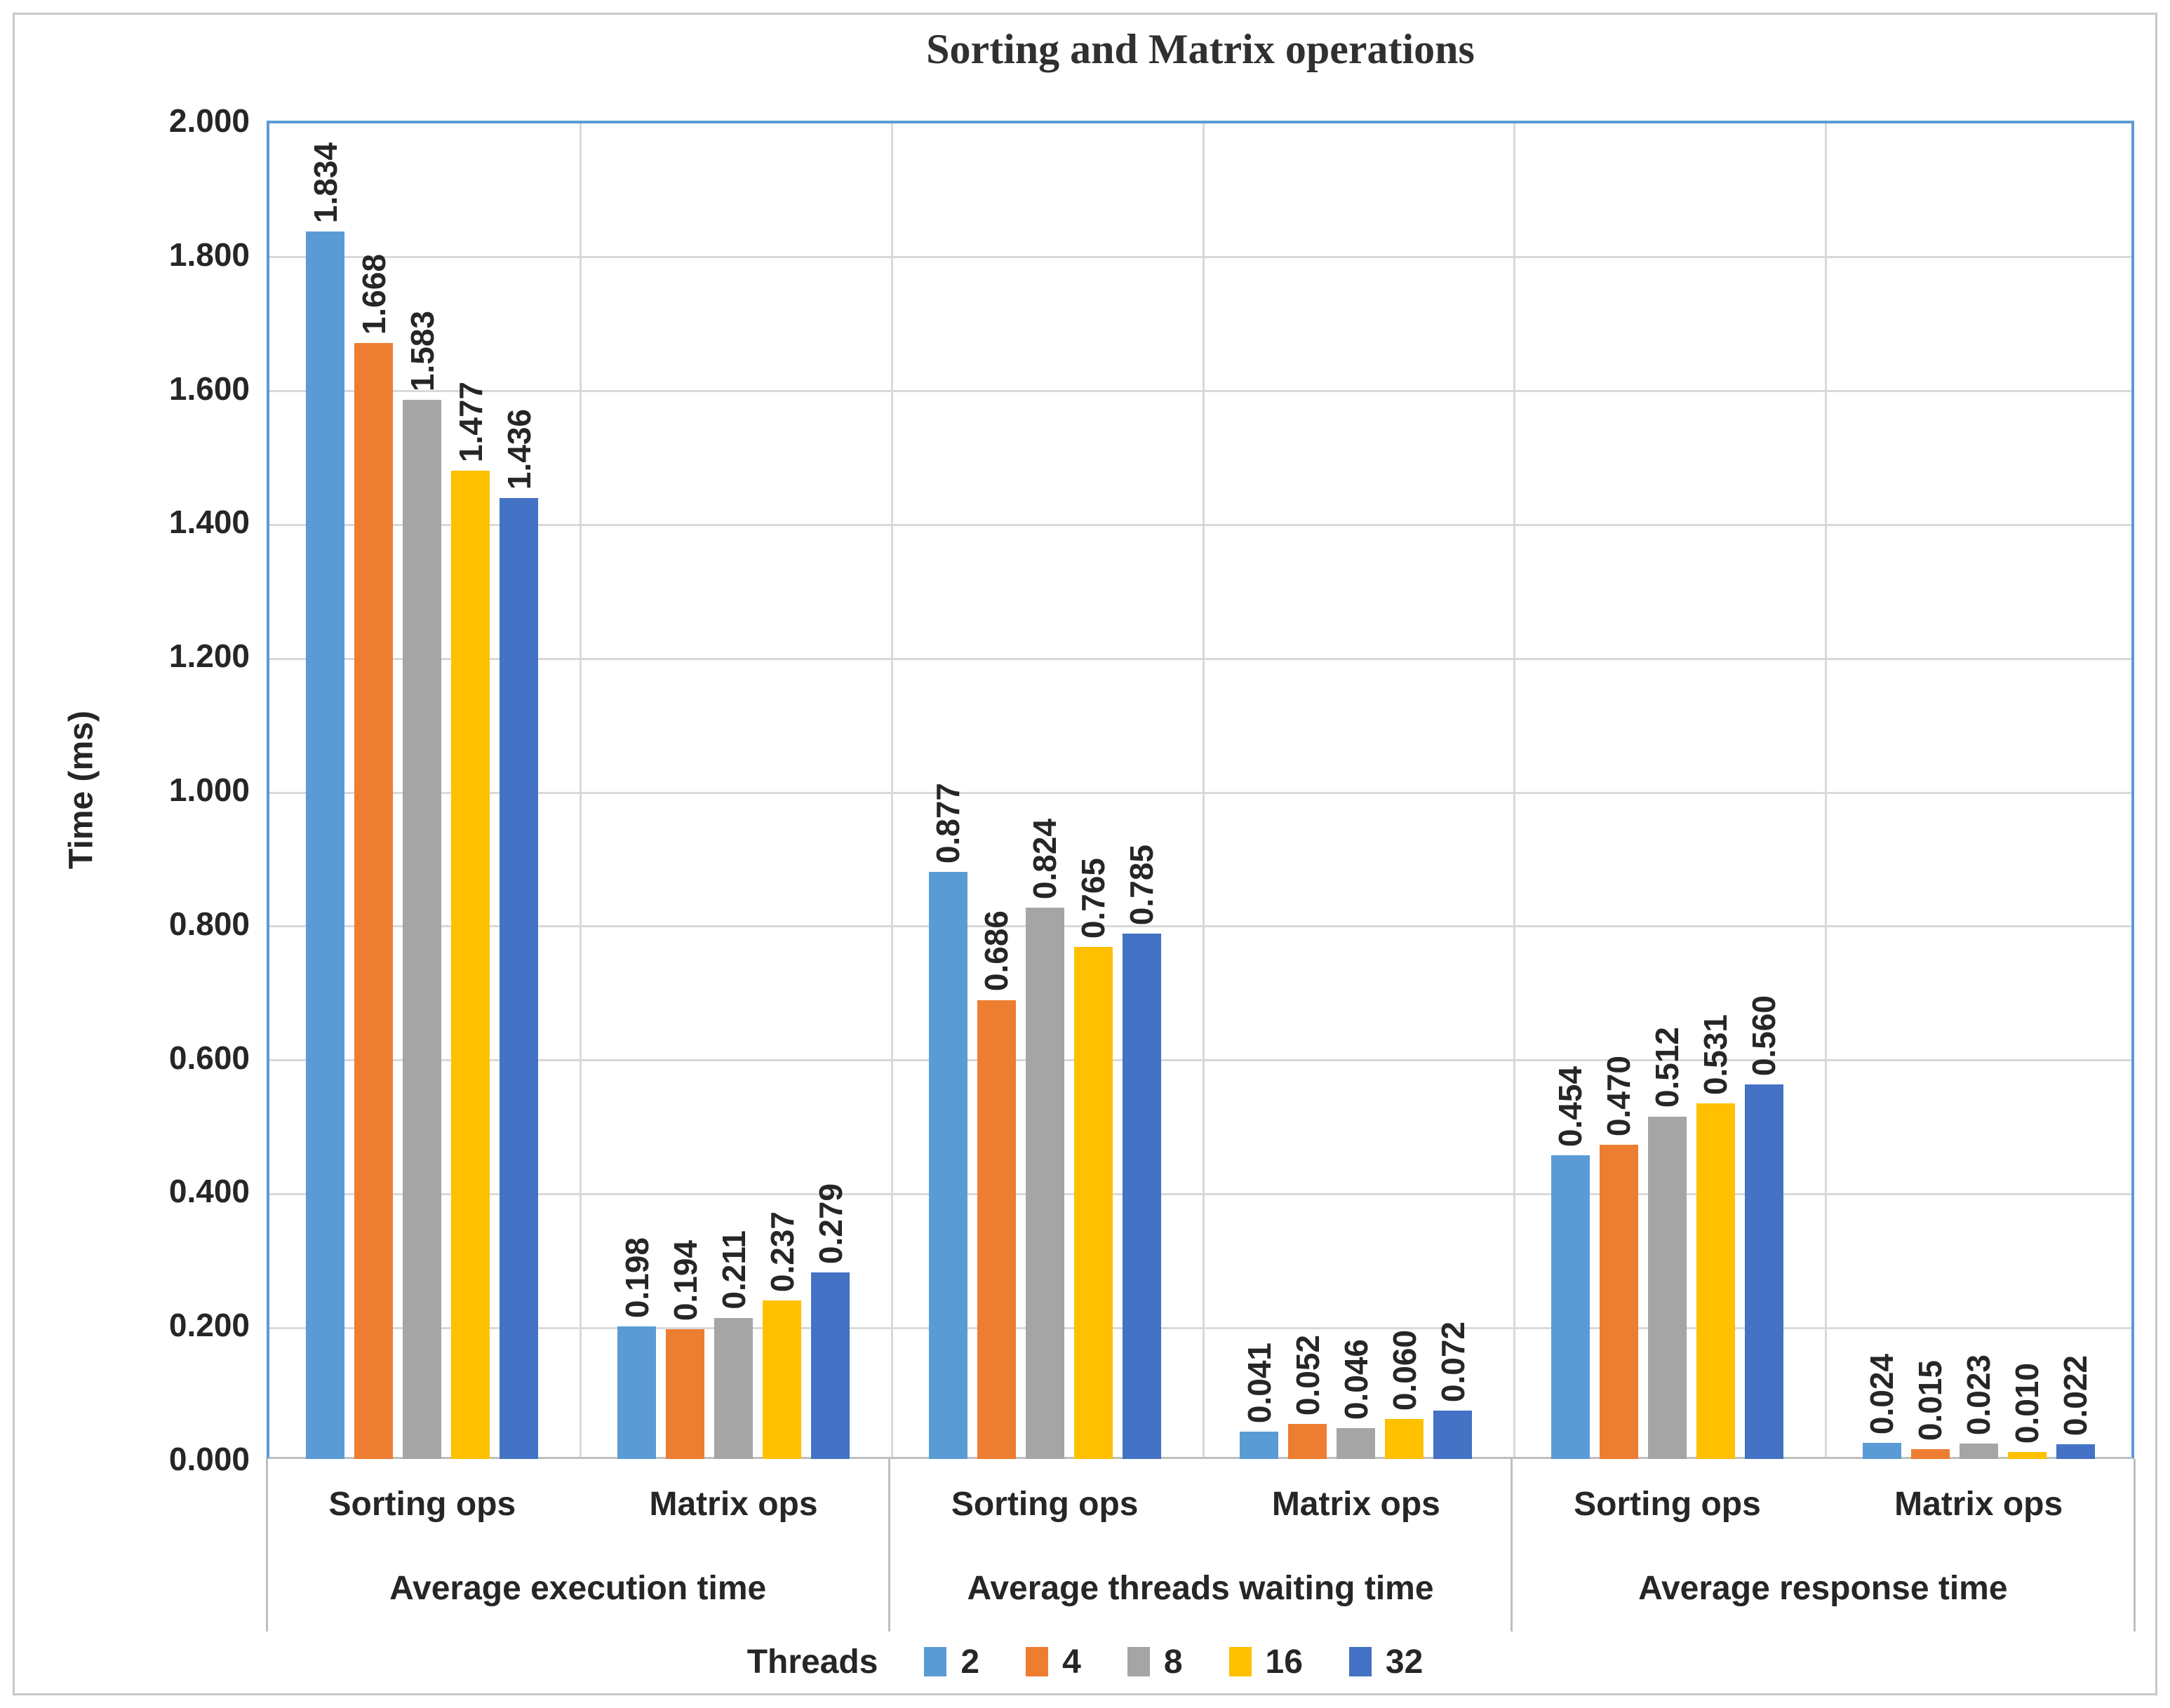 The height and width of the screenshot is (1708, 2170). Describe the element at coordinates (1823, 1588) in the screenshot. I see `group-label: Average response time` at that location.